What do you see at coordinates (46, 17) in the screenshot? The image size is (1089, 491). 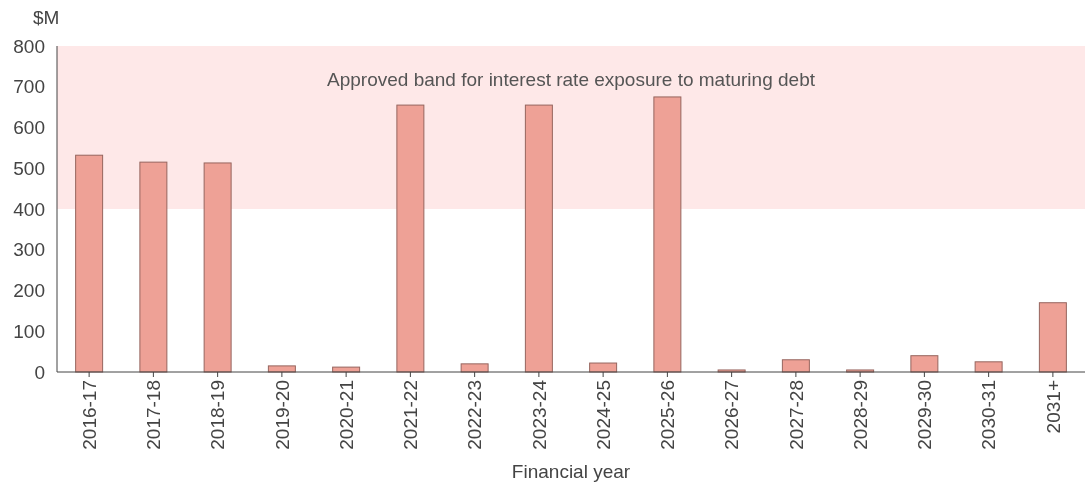 I see `y-axis-title: $M` at bounding box center [46, 17].